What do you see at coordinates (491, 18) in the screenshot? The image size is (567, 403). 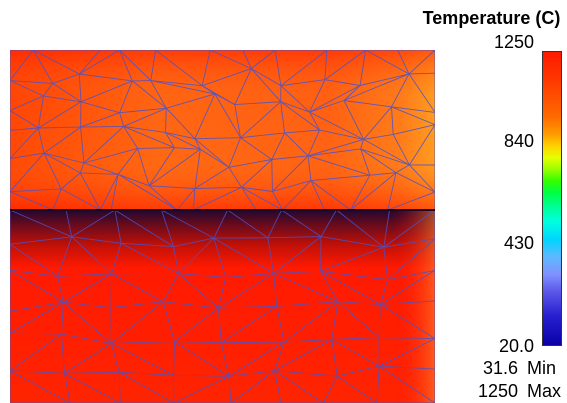 I see `legend-title: Temperature (C)` at bounding box center [491, 18].